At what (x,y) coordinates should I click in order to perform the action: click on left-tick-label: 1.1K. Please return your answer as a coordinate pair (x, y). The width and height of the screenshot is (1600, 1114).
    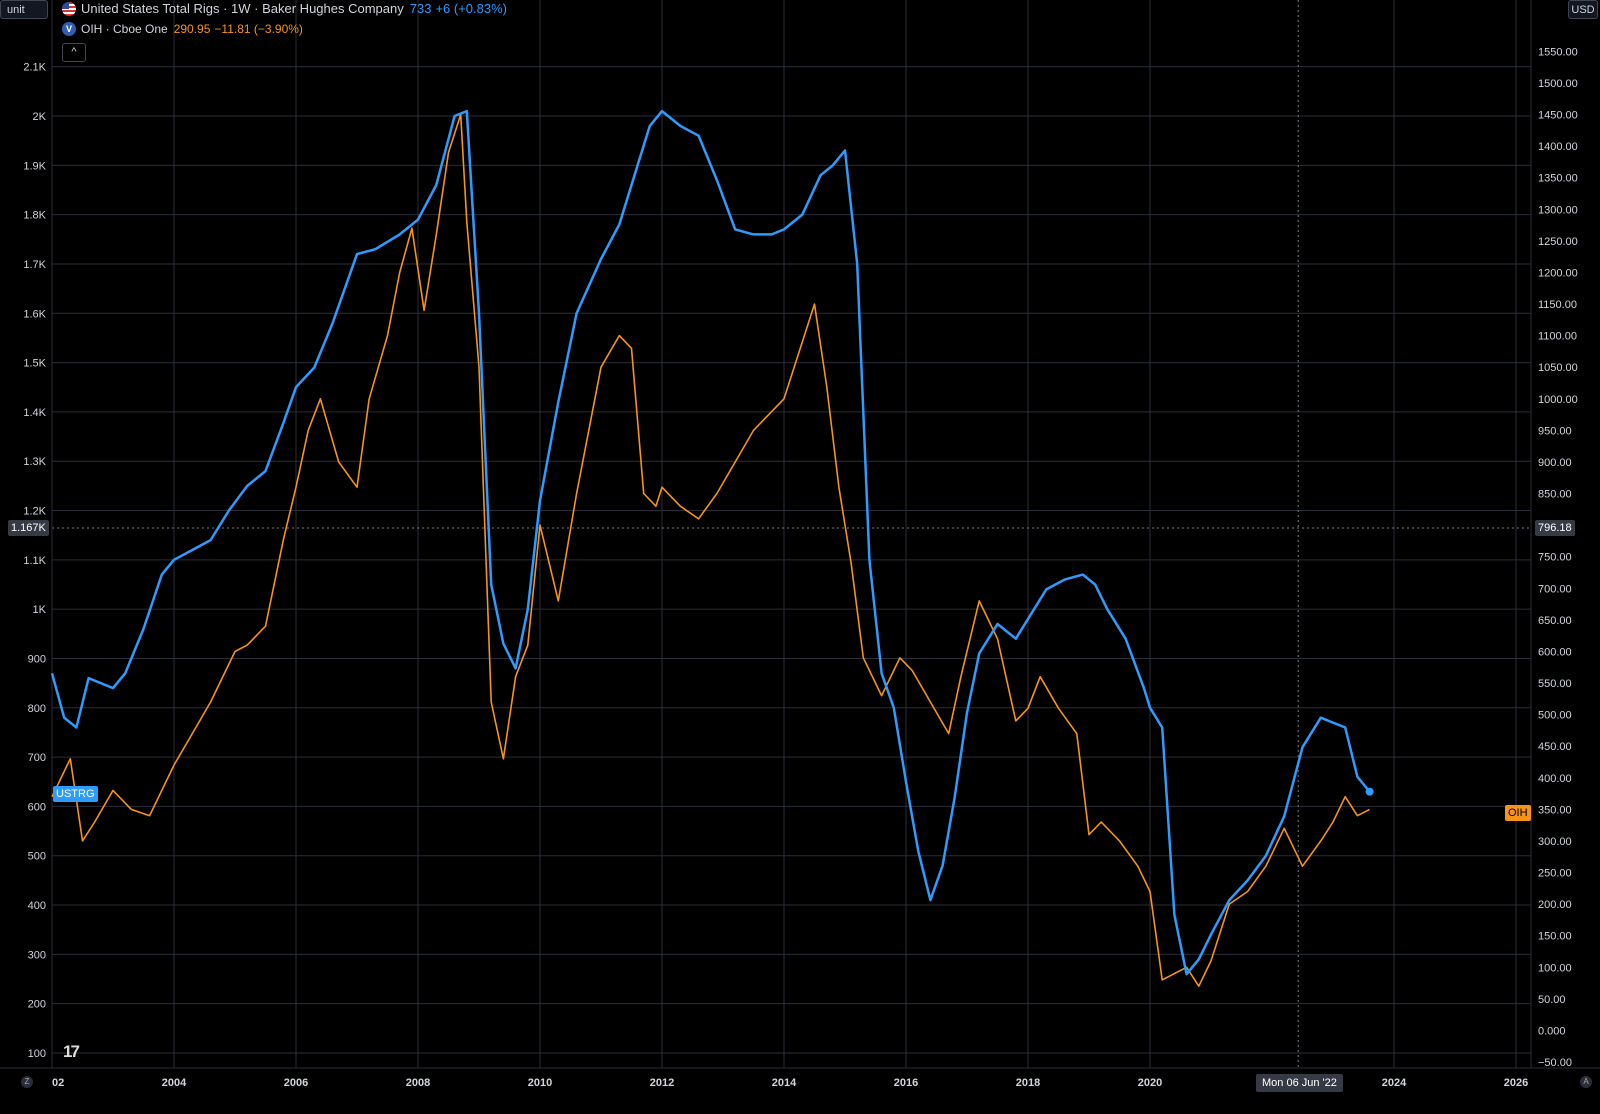
    Looking at the image, I should click on (34, 561).